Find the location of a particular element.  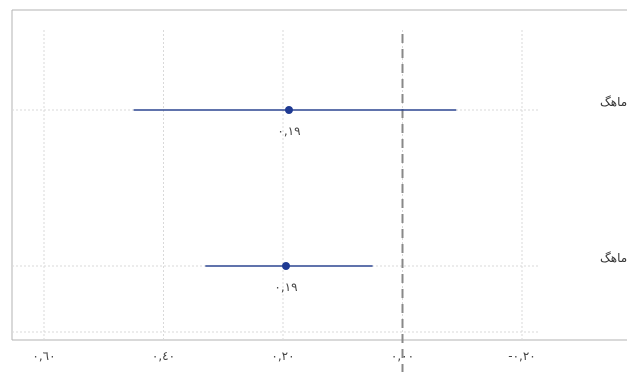

x-axis-ticks: -۰,۲۰ ۰,۰۰ ۰,۲۰ ۰,٤۰ ۰,٦۰ is located at coordinates (283, 356).